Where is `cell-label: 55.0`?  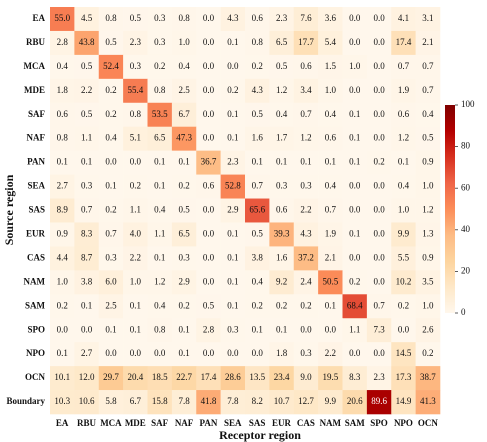 cell-label: 55.0 is located at coordinates (62, 18).